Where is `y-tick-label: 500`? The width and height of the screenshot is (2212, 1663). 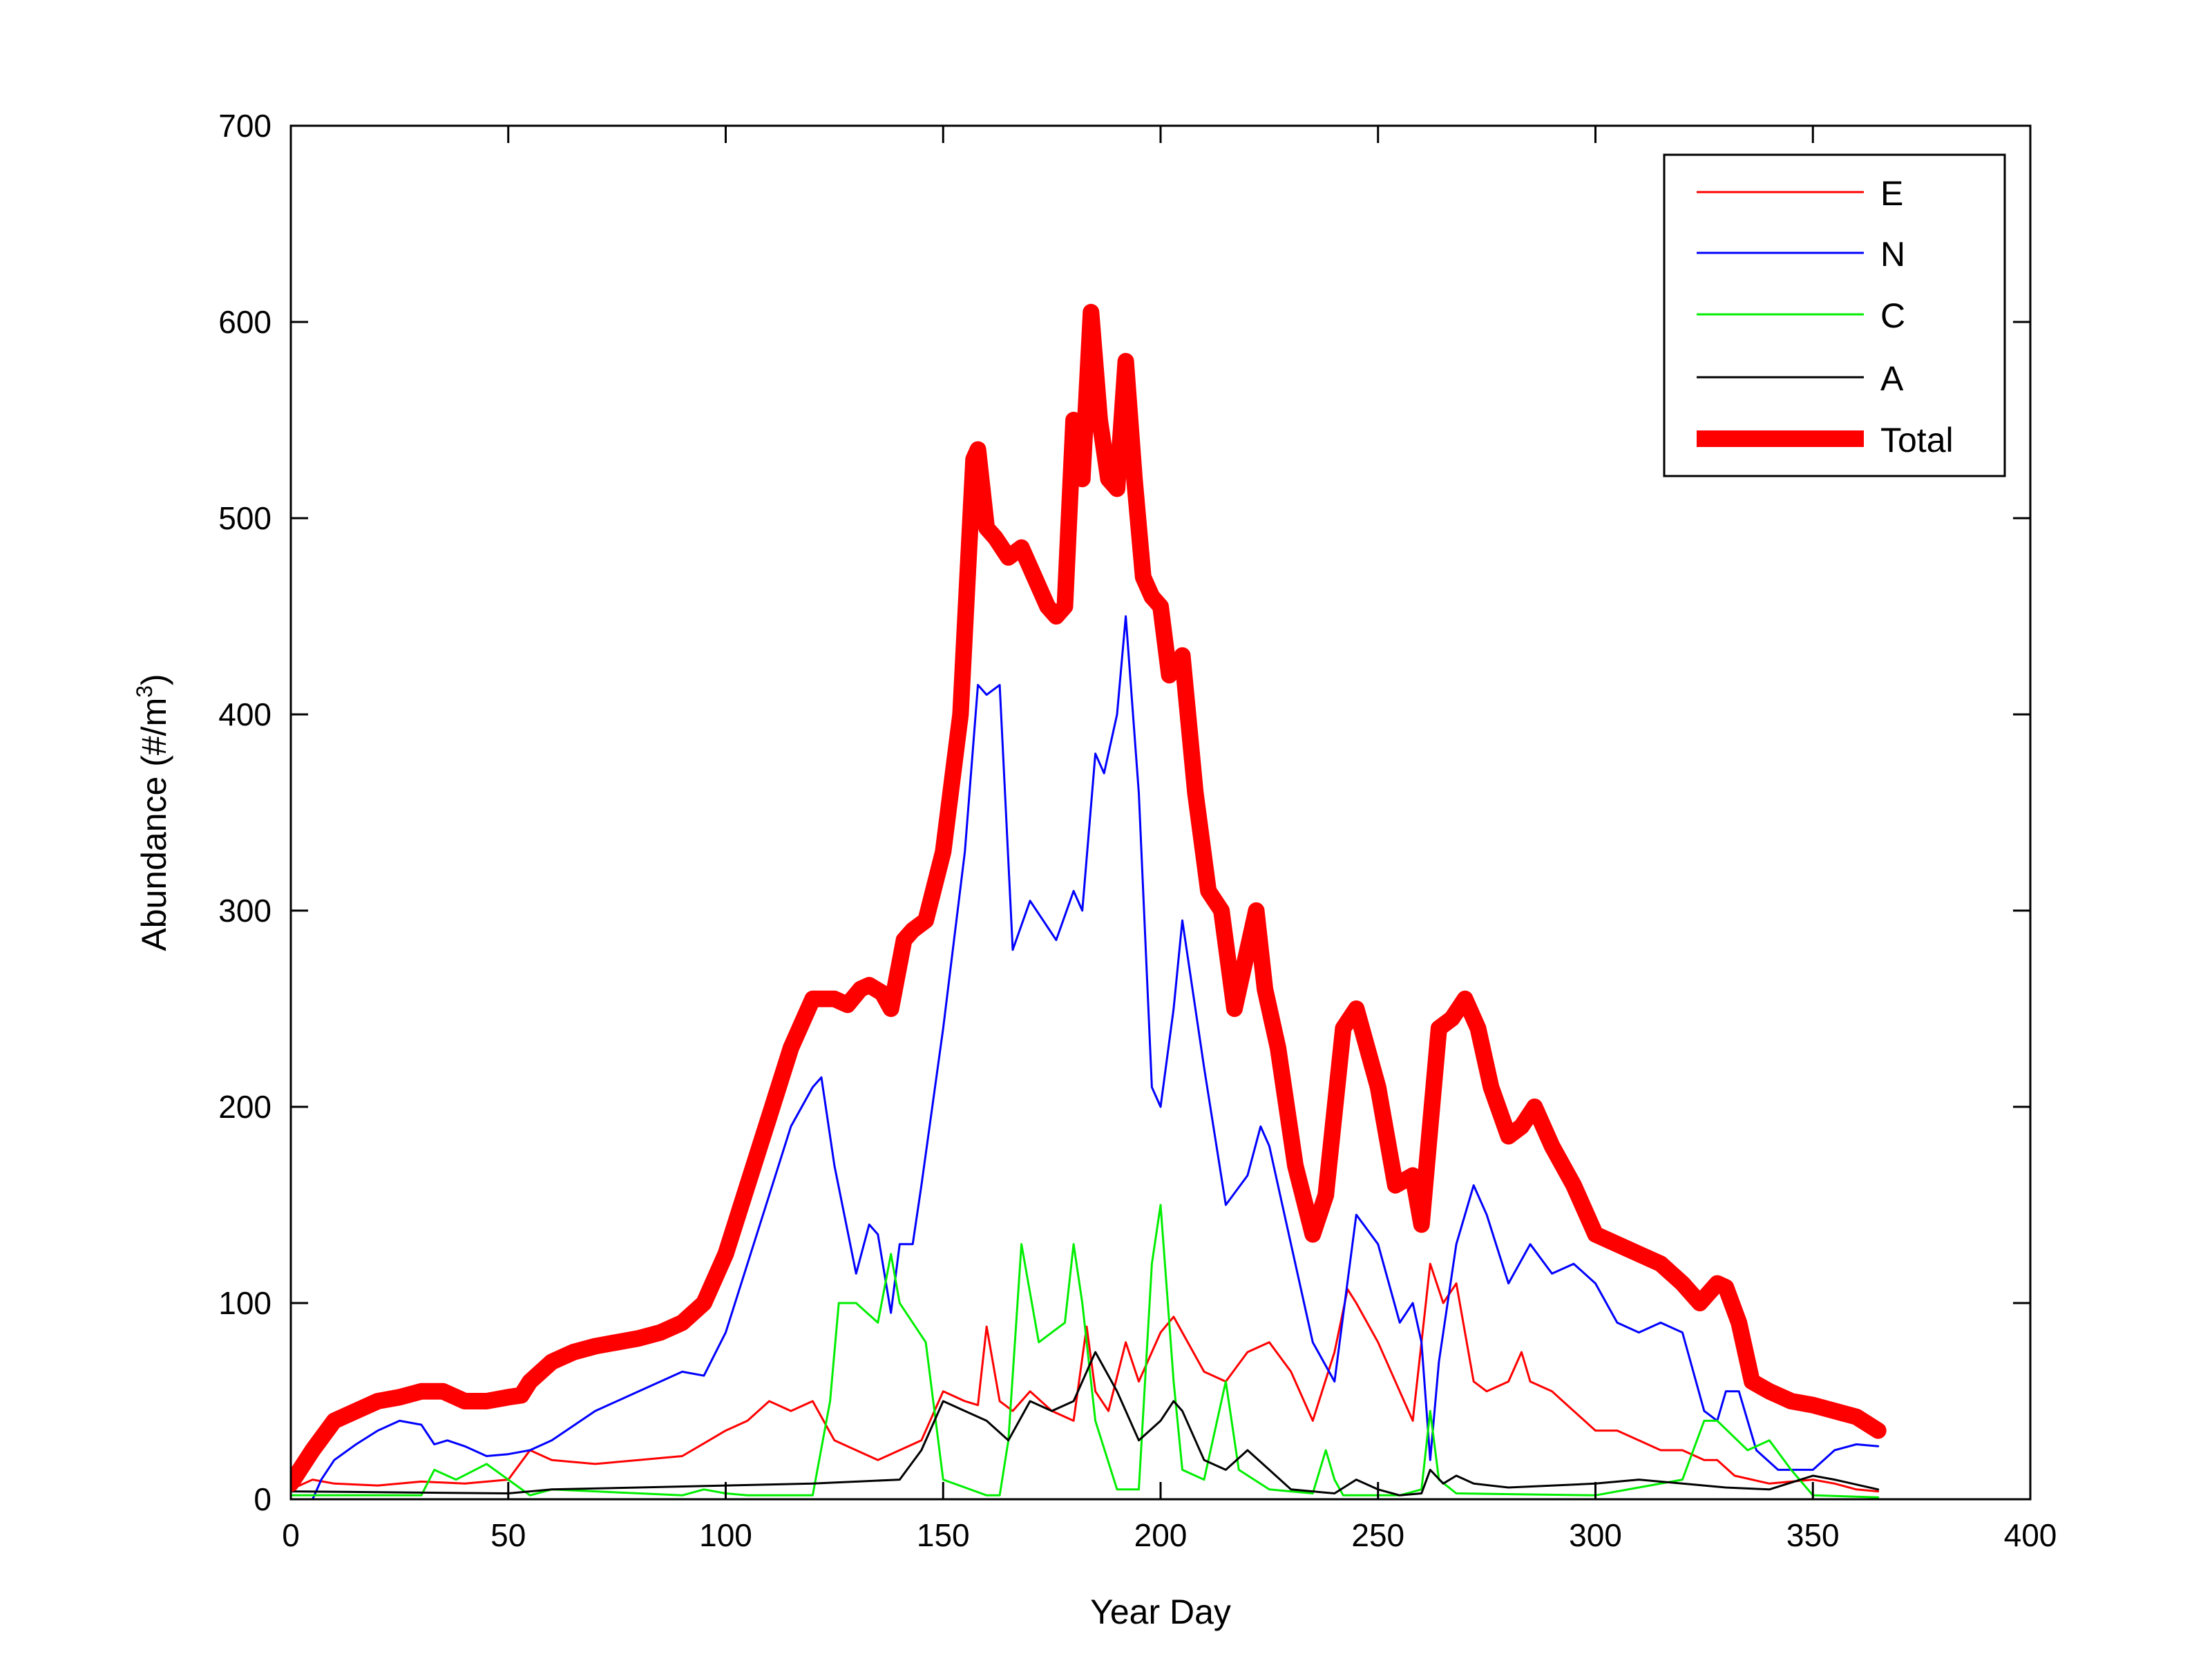 y-tick-label: 500 is located at coordinates (244, 518).